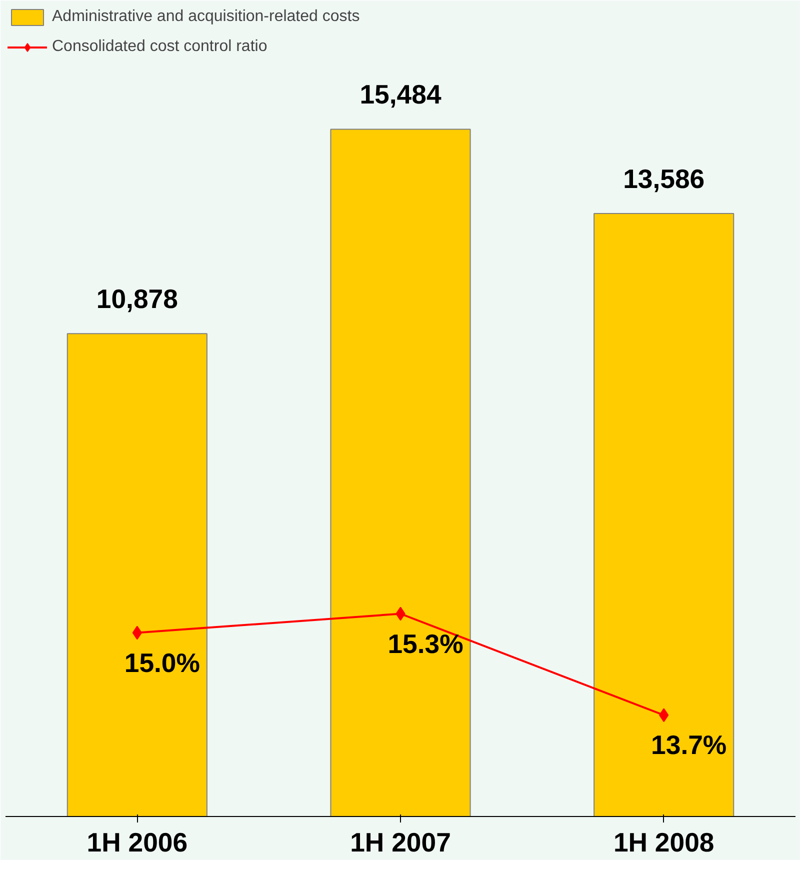 The width and height of the screenshot is (808, 886). I want to click on data-label: 15,484, so click(401, 95).